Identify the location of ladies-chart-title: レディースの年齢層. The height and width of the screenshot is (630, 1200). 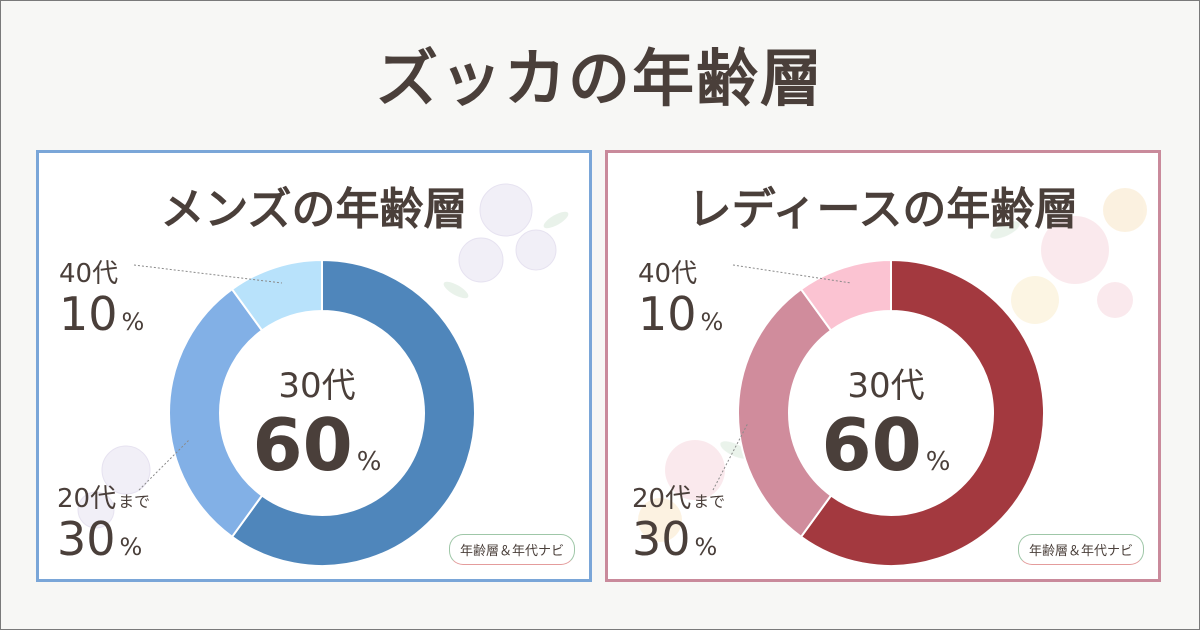
(883, 209).